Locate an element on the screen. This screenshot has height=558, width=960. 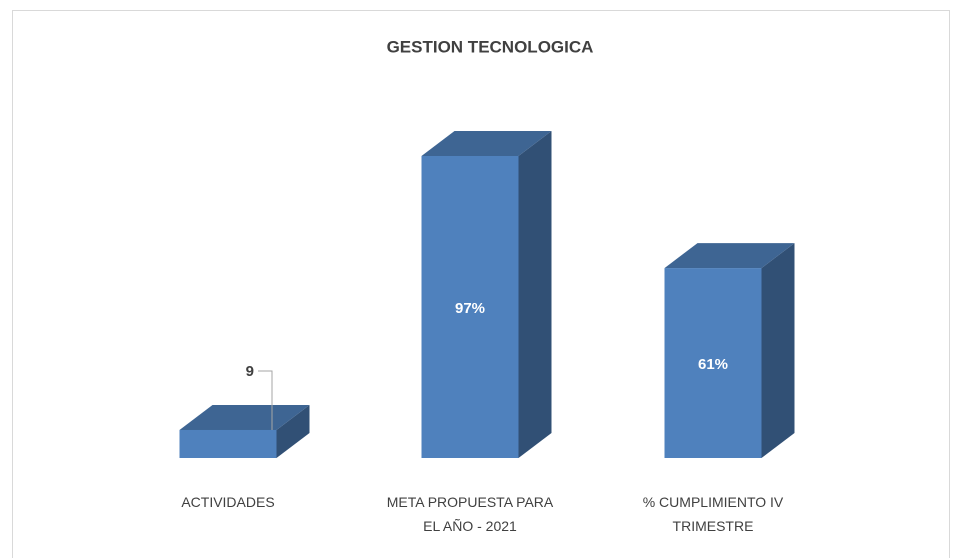
x-tick-label: % CUMPLIMIENTO IV TRIMESTRE is located at coordinates (713, 514).